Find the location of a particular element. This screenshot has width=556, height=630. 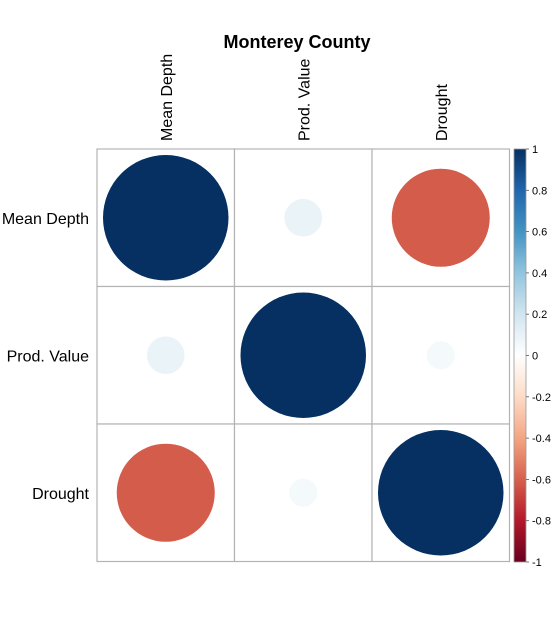

colorbar-tick-label: -0.2 is located at coordinates (541, 398).